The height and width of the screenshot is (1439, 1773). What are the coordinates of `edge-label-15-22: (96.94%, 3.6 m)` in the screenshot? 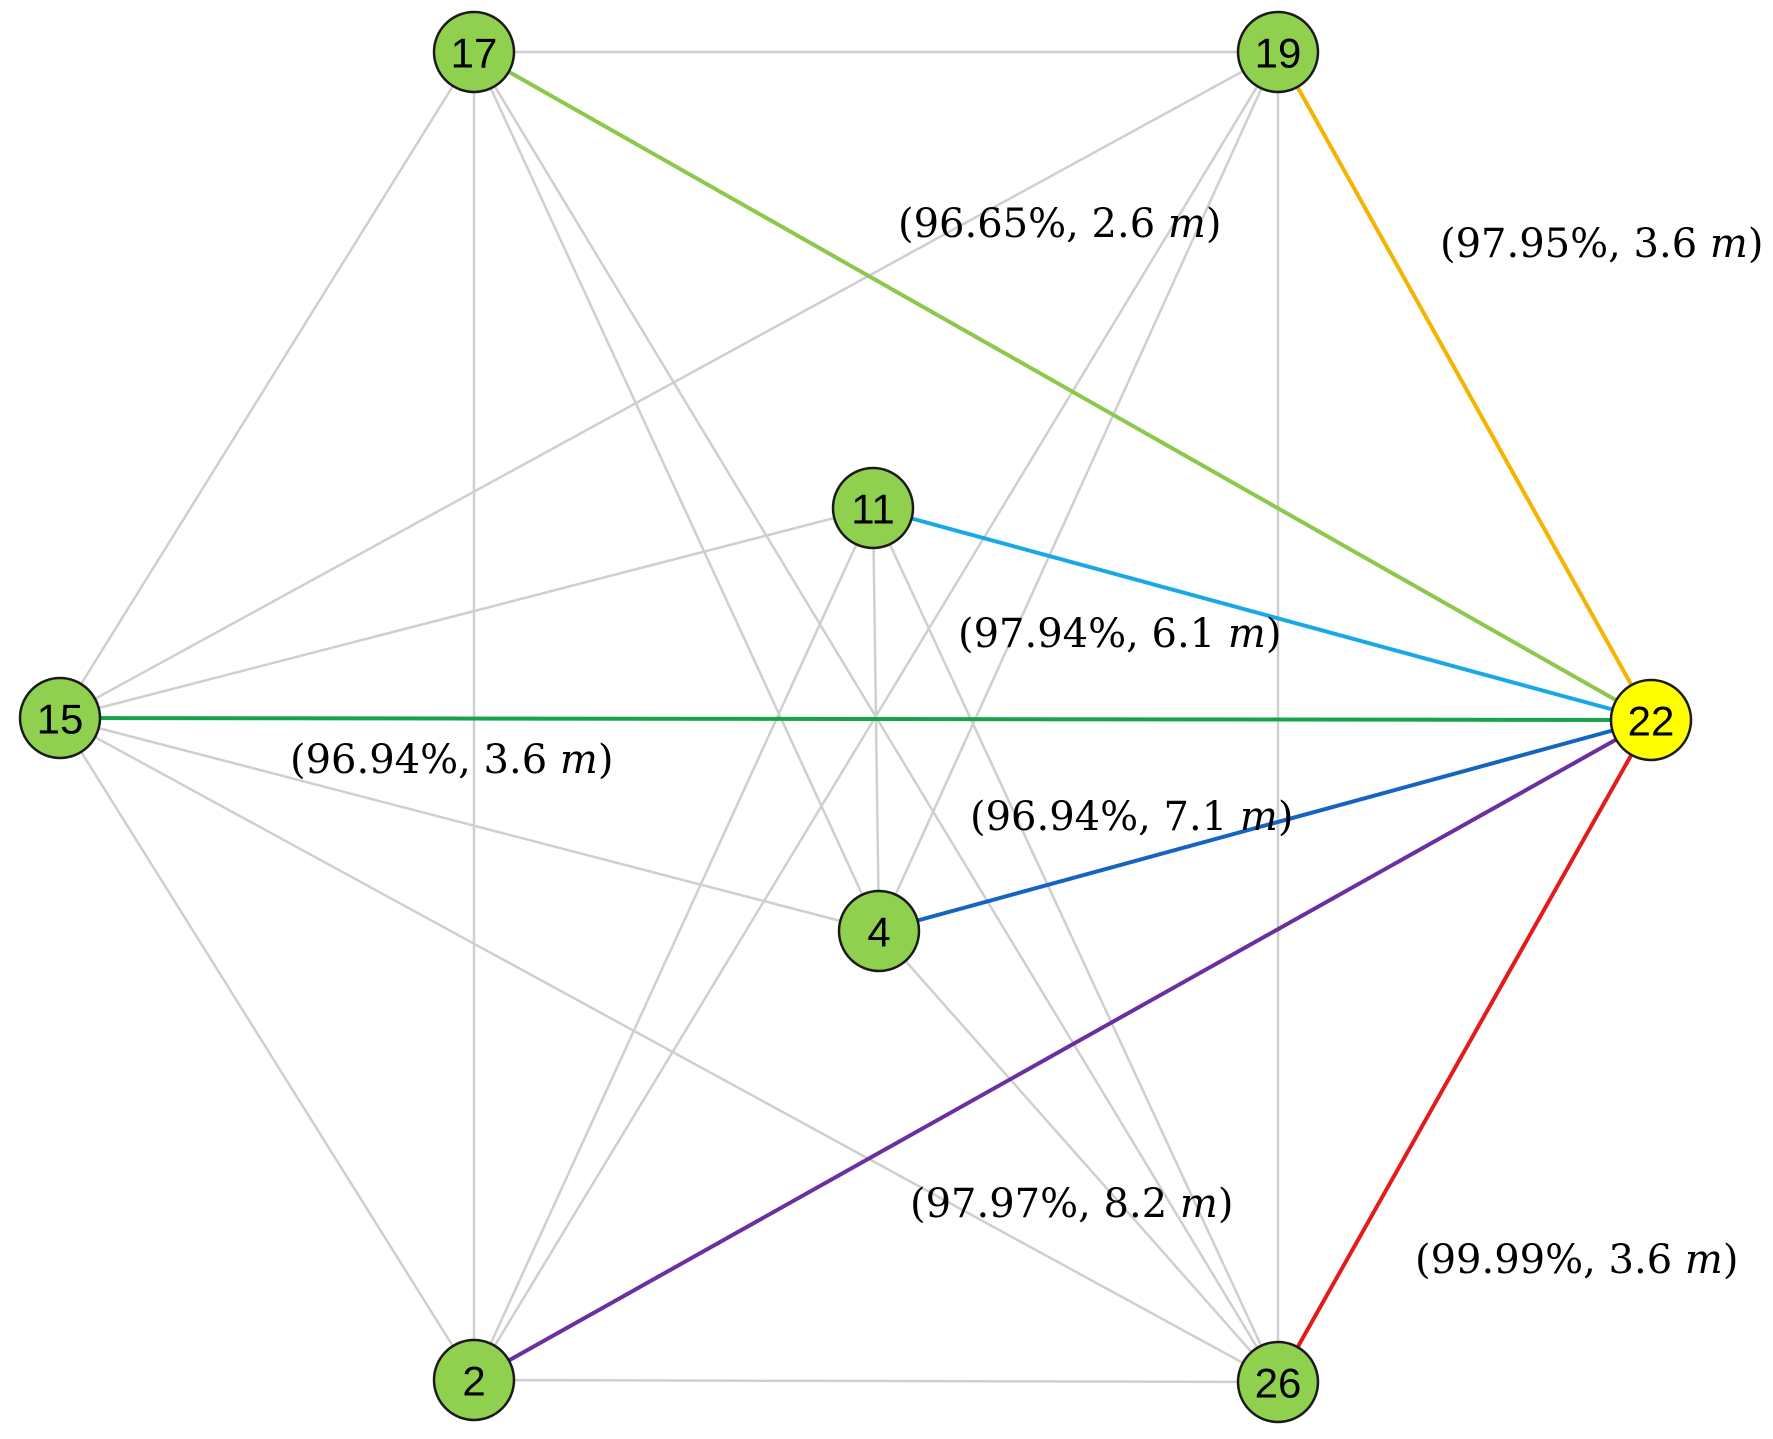 It's located at (451, 760).